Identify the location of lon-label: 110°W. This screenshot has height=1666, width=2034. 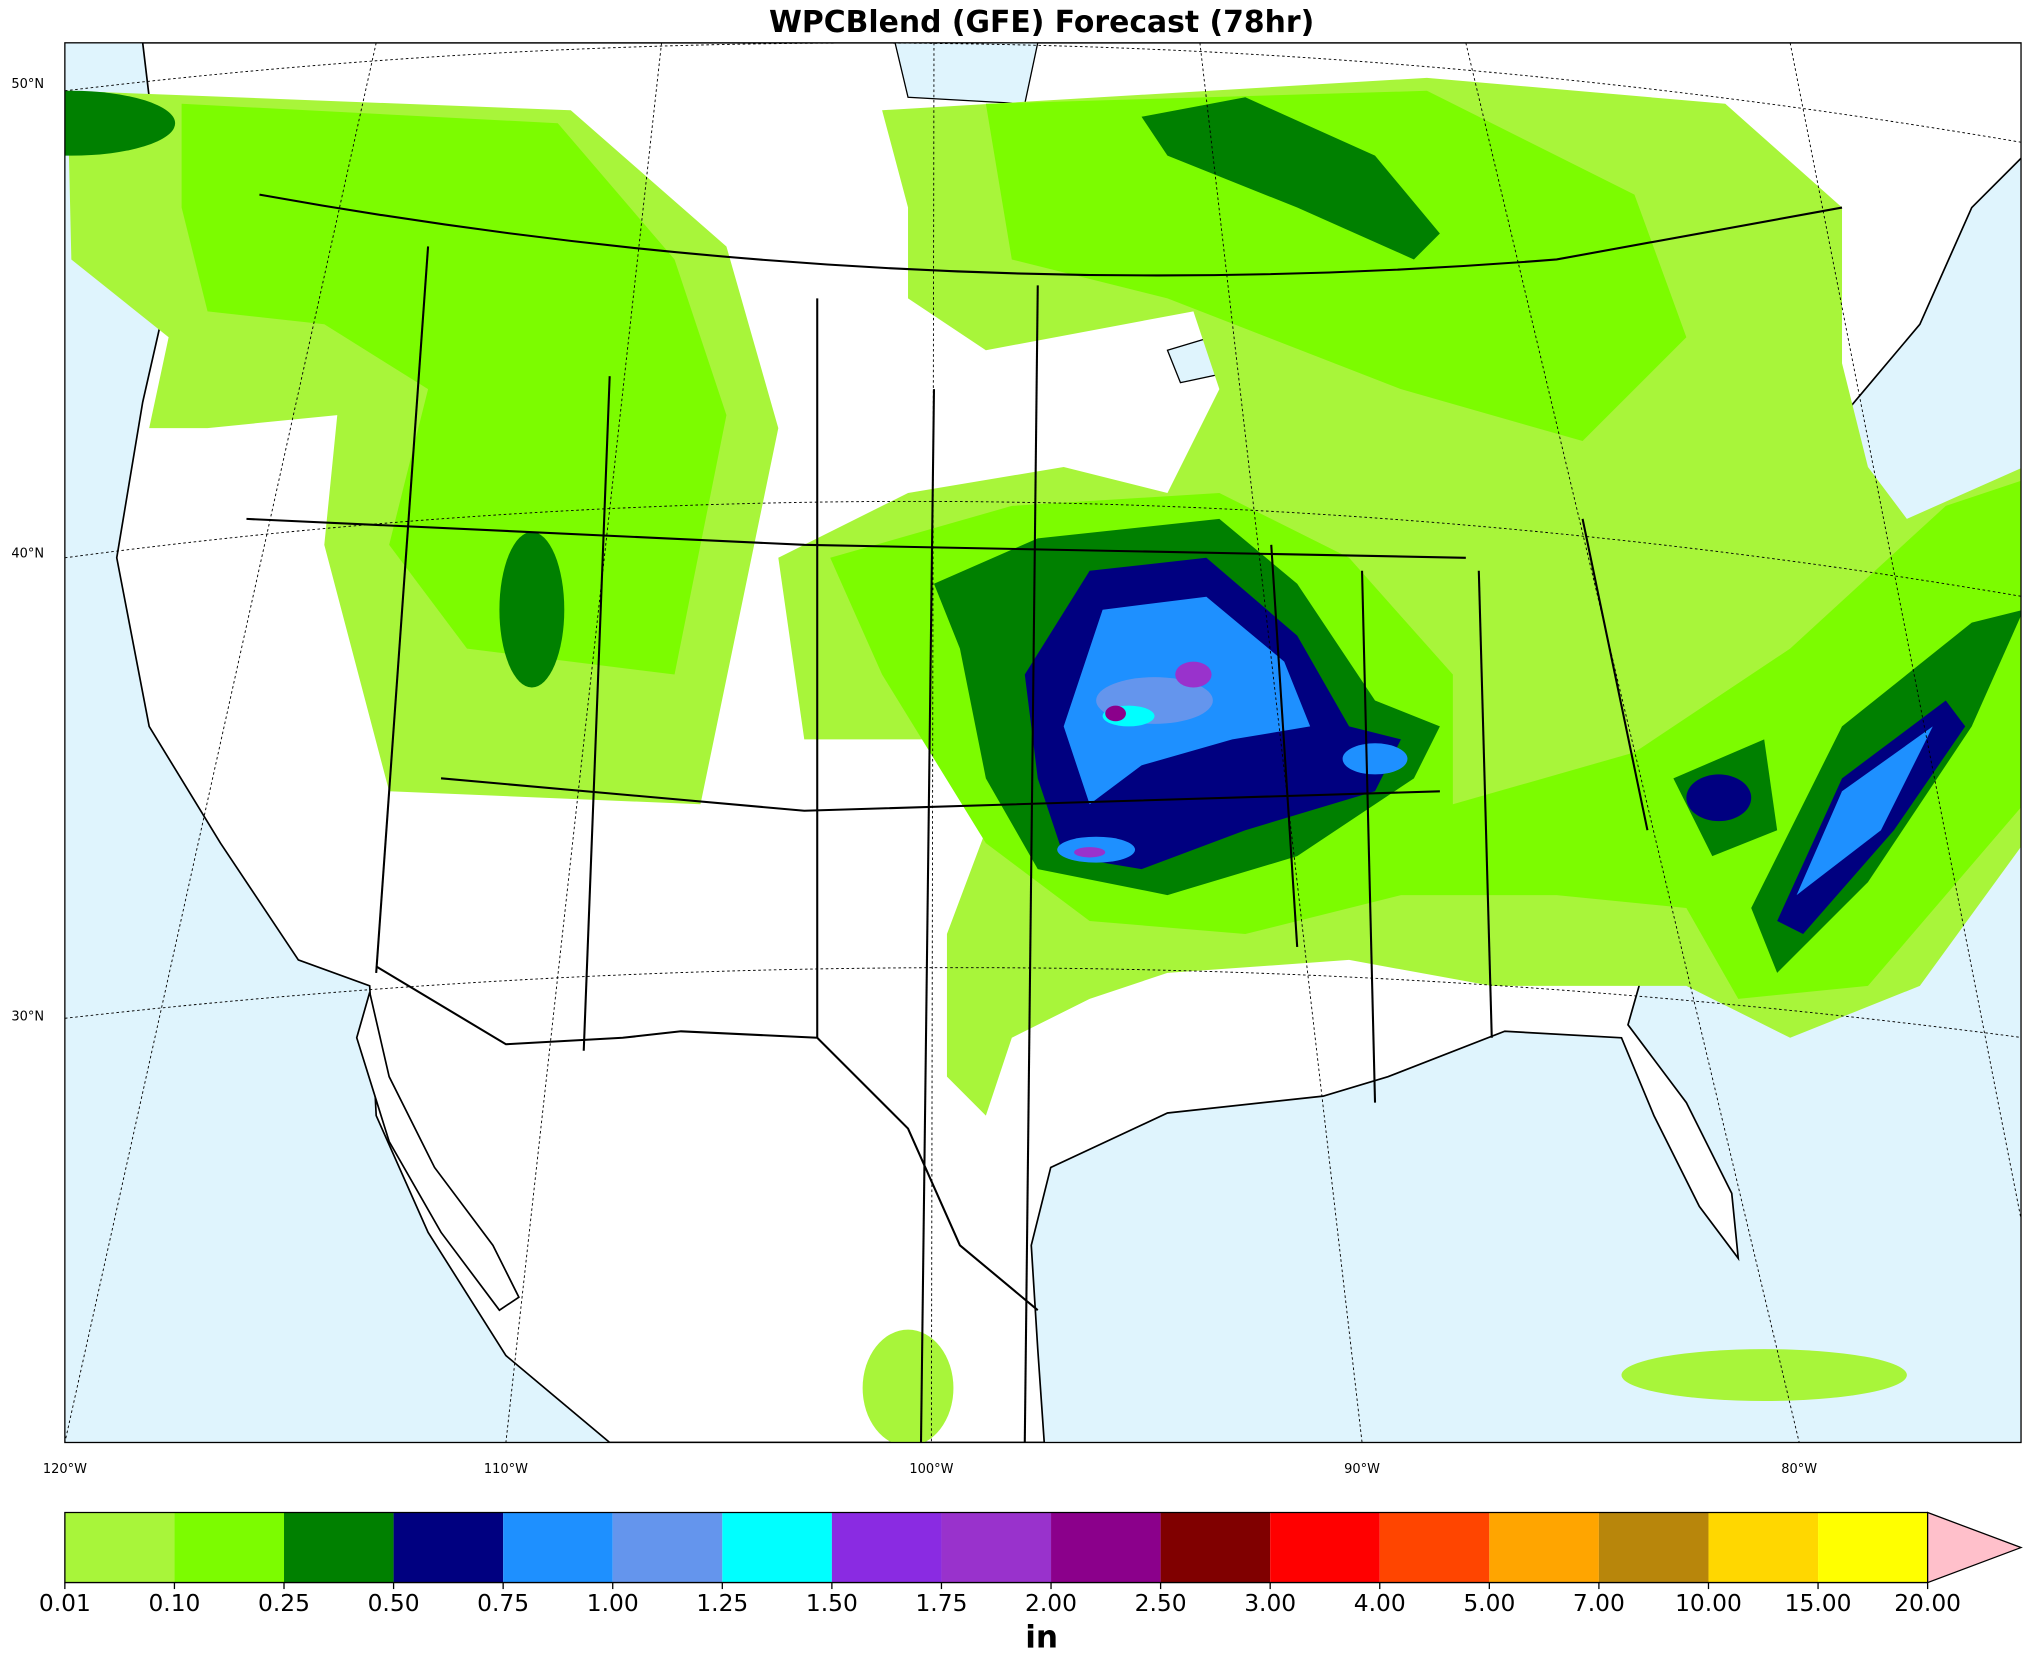
(506, 1469).